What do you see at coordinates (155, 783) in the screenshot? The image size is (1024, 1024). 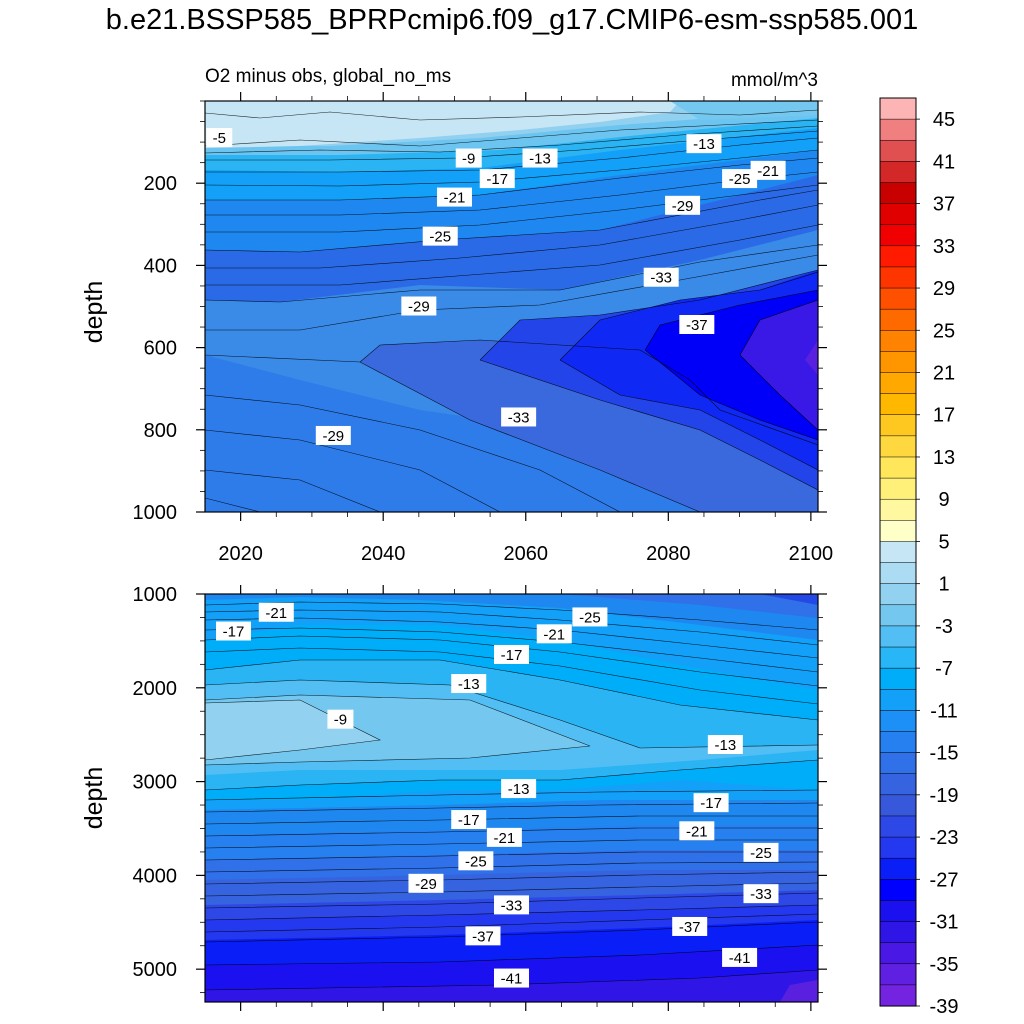 I see `y-tick-label: 3000` at bounding box center [155, 783].